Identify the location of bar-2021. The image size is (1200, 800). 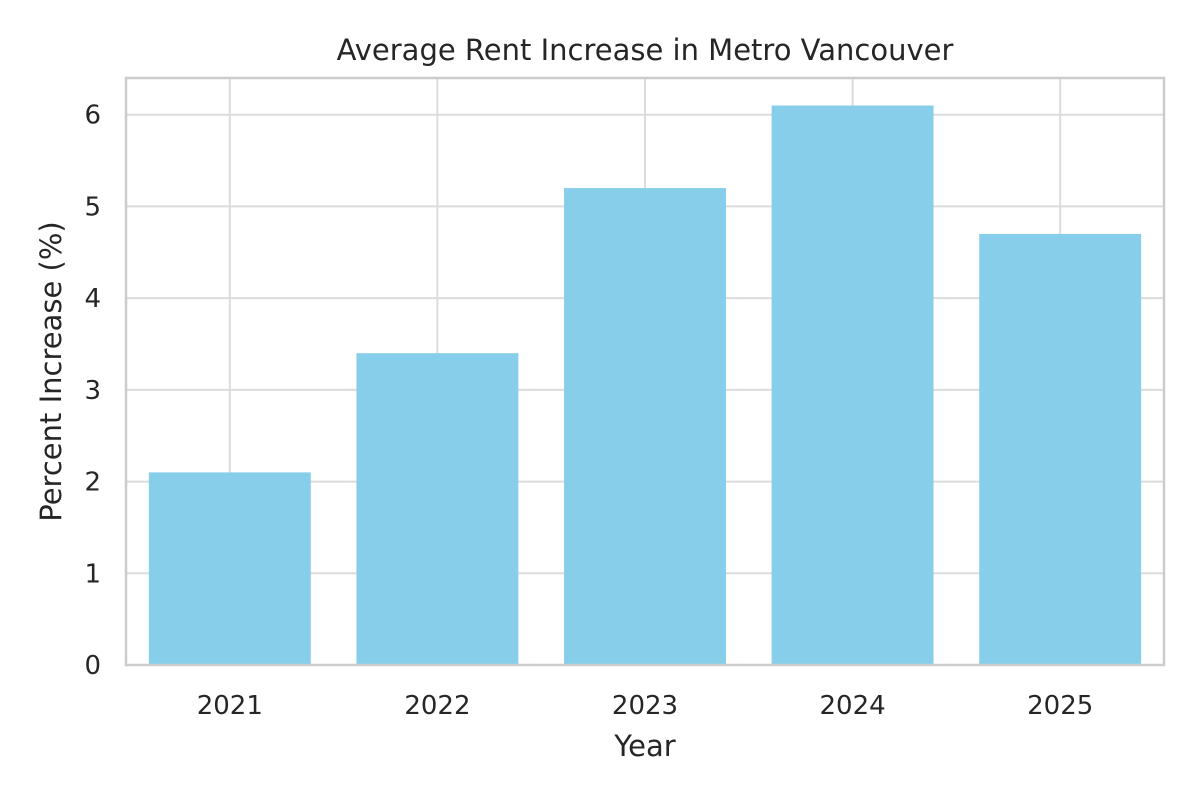
(229, 568).